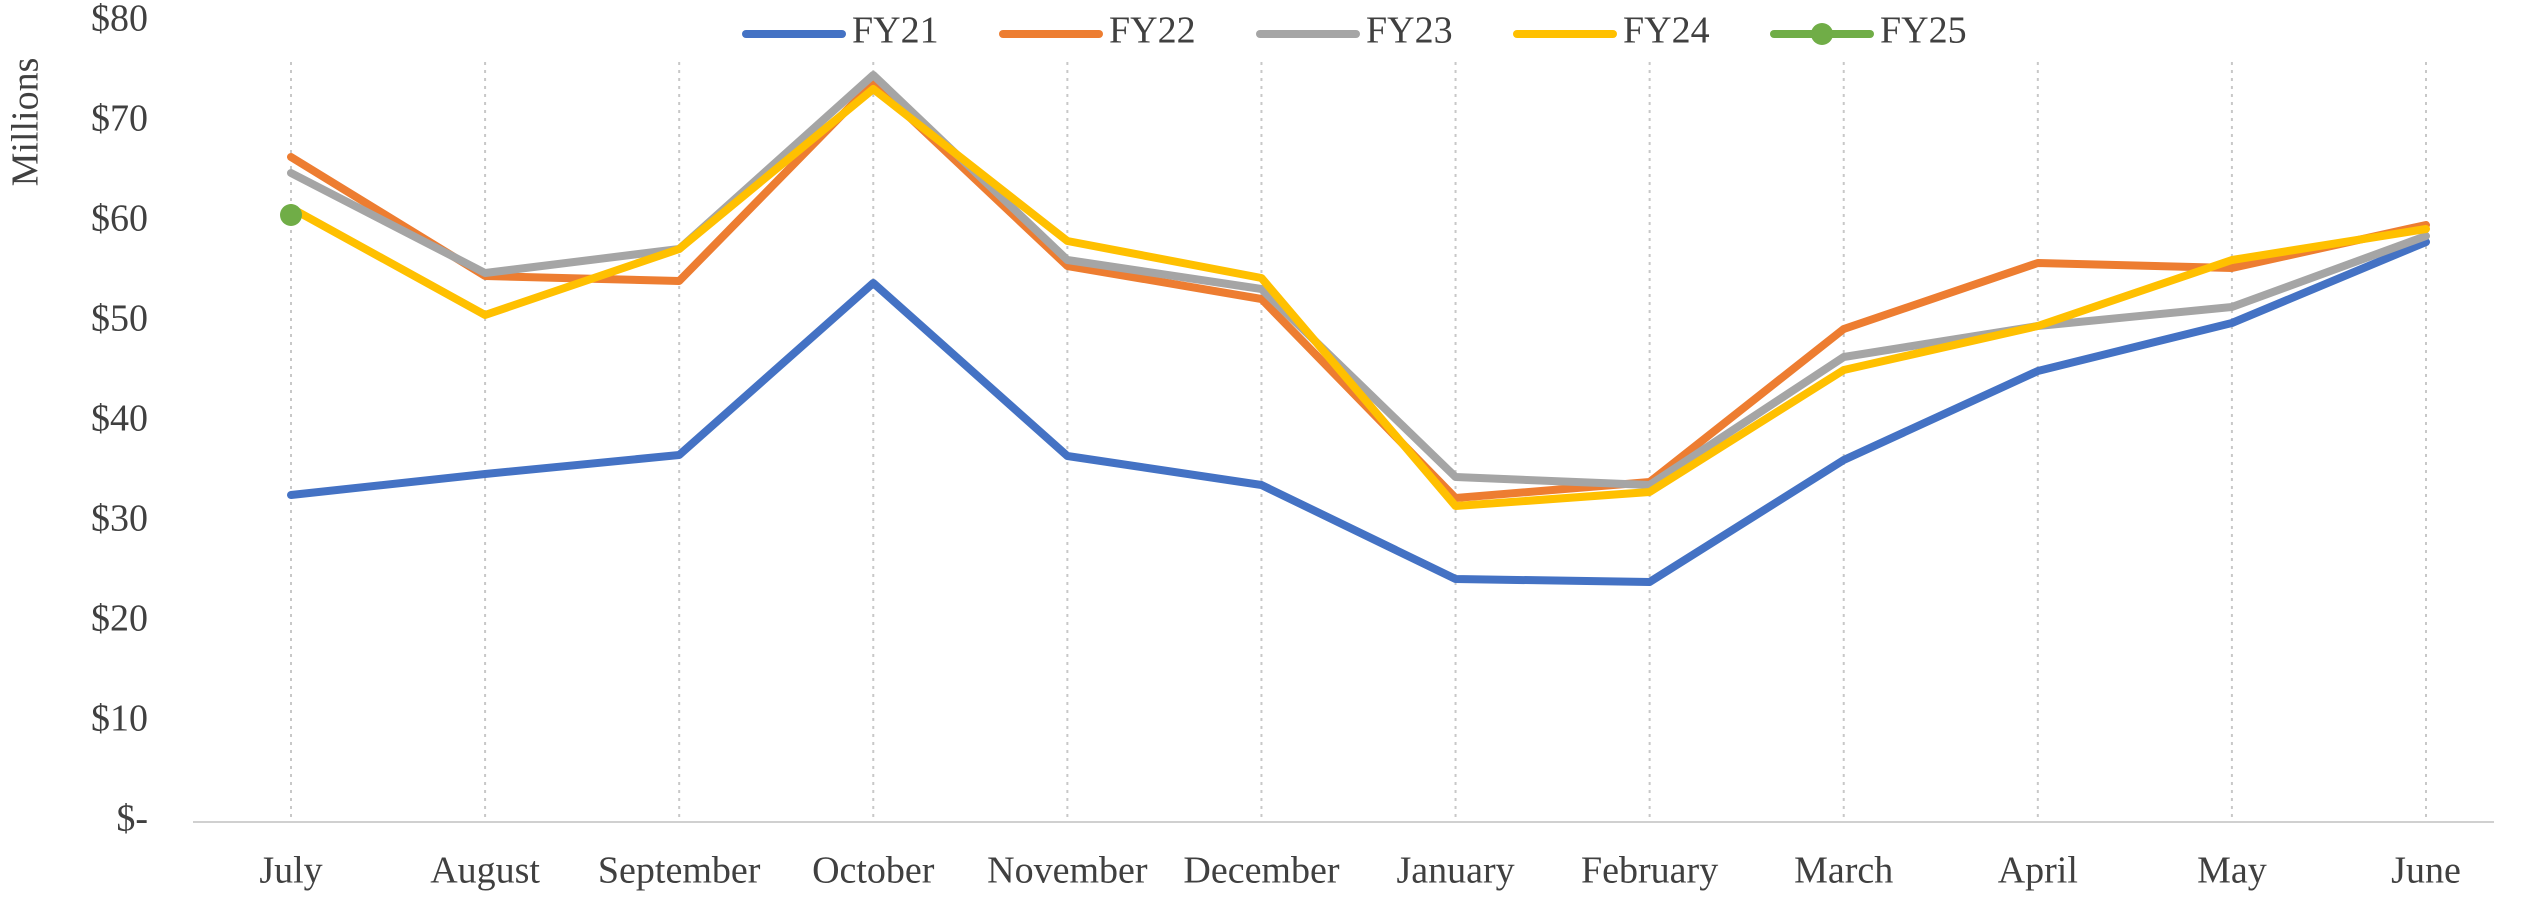  I want to click on y-tick-label: $-, so click(132, 819).